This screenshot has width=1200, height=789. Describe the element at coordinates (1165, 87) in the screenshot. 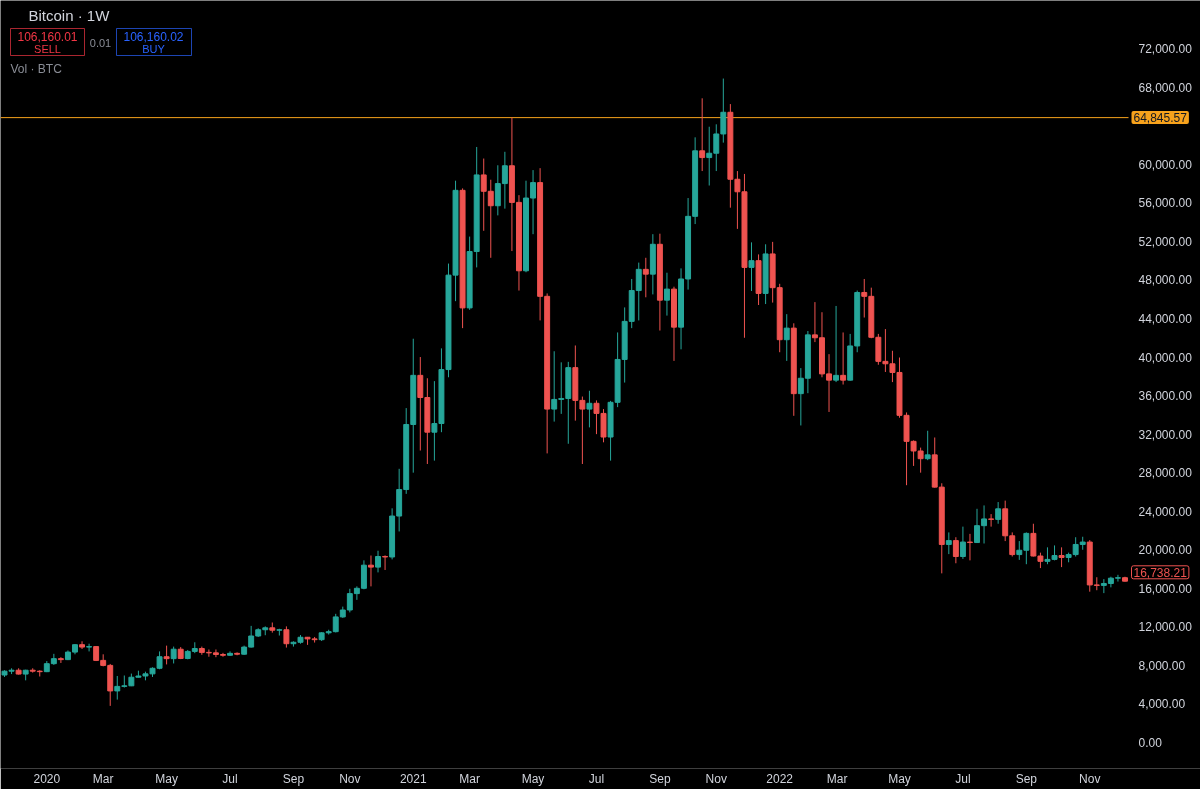

I see `y-tick-label: 68,000.00` at that location.